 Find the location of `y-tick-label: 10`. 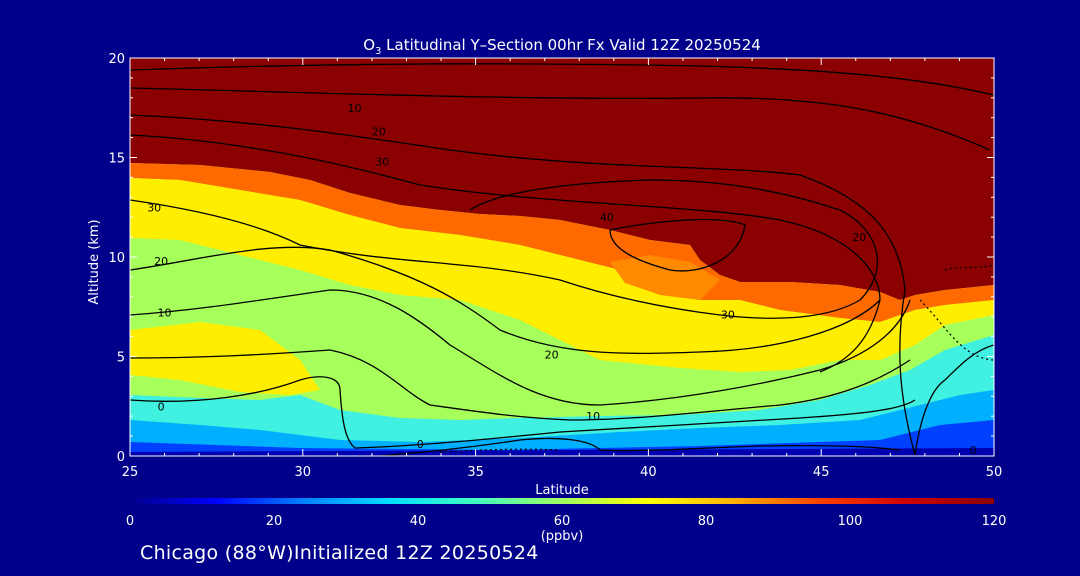

y-tick-label: 10 is located at coordinates (116, 258).